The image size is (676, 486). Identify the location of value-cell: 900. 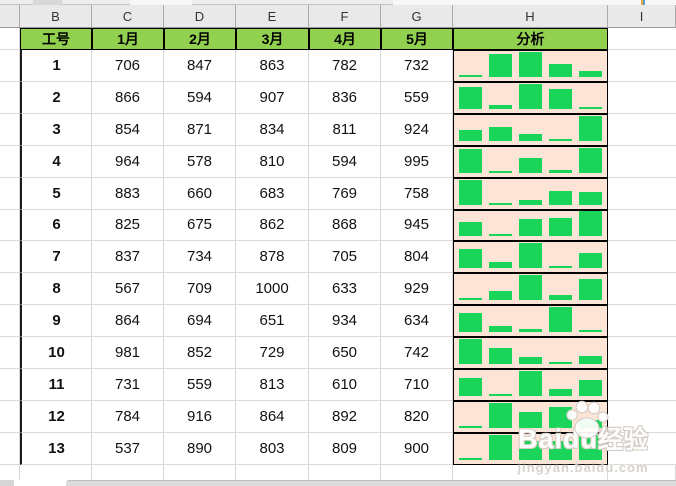
(417, 448).